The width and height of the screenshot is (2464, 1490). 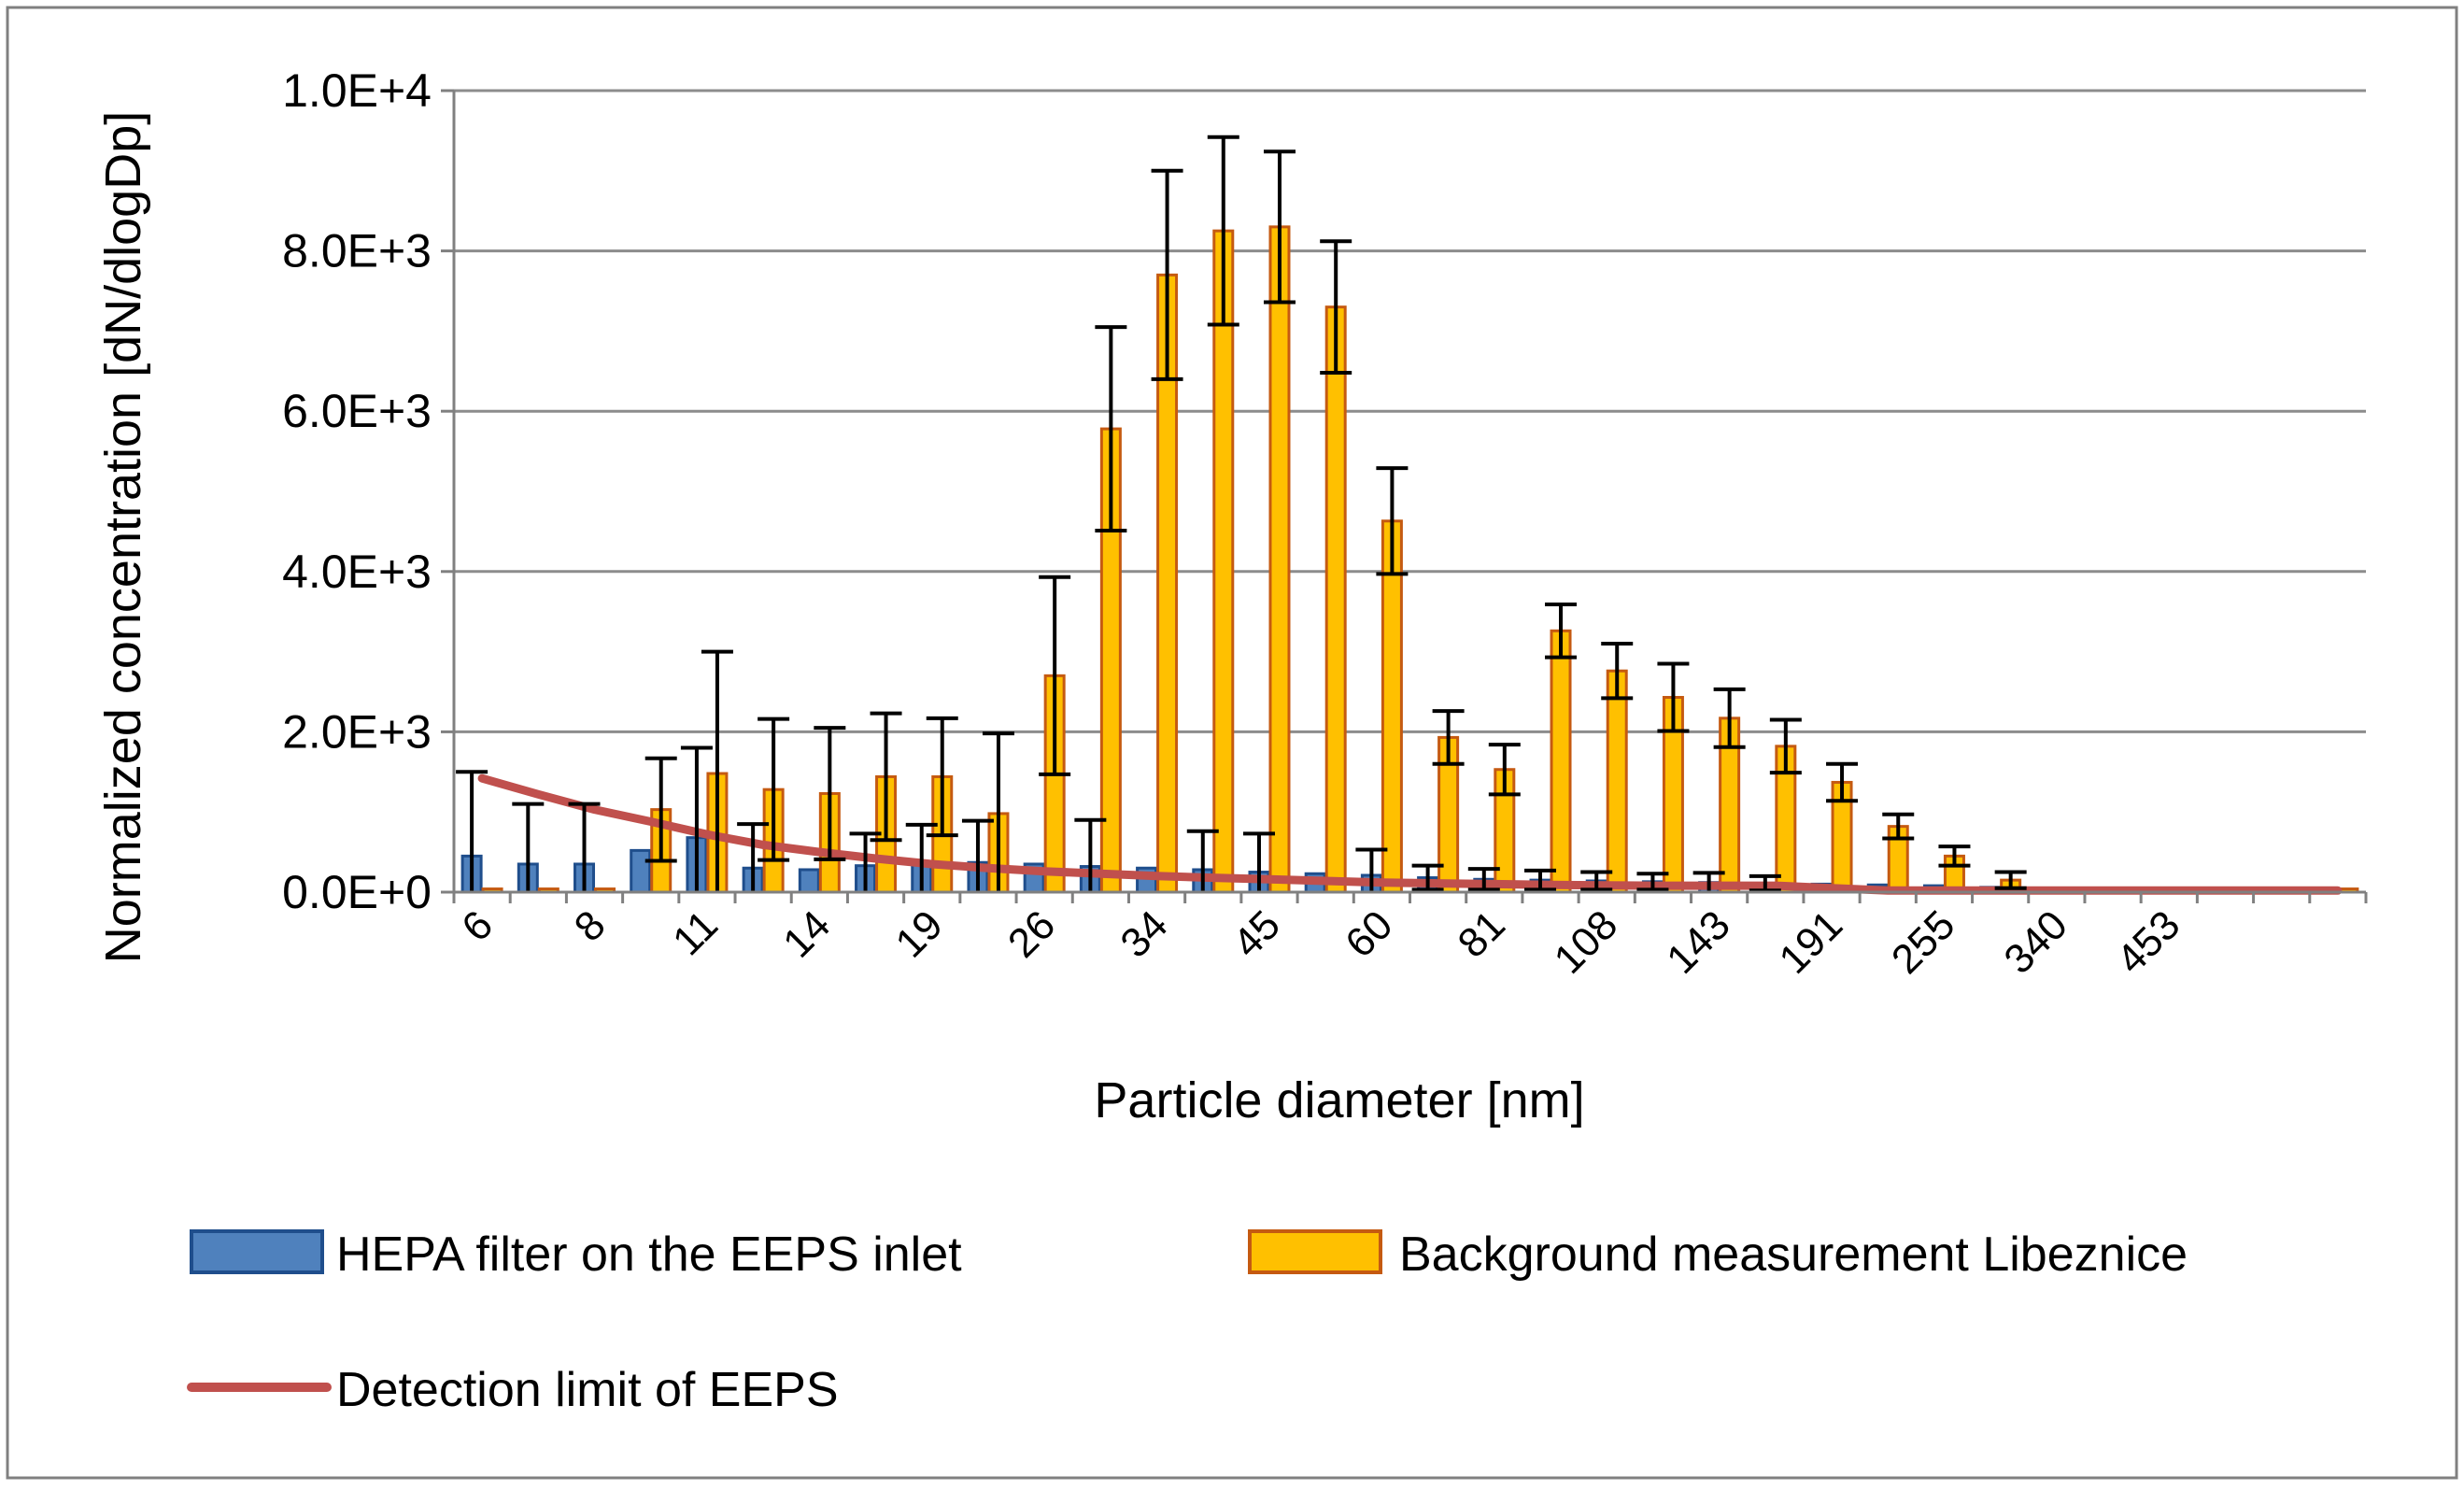 I want to click on y-tick-label: 1.0E+4, so click(x=357, y=90).